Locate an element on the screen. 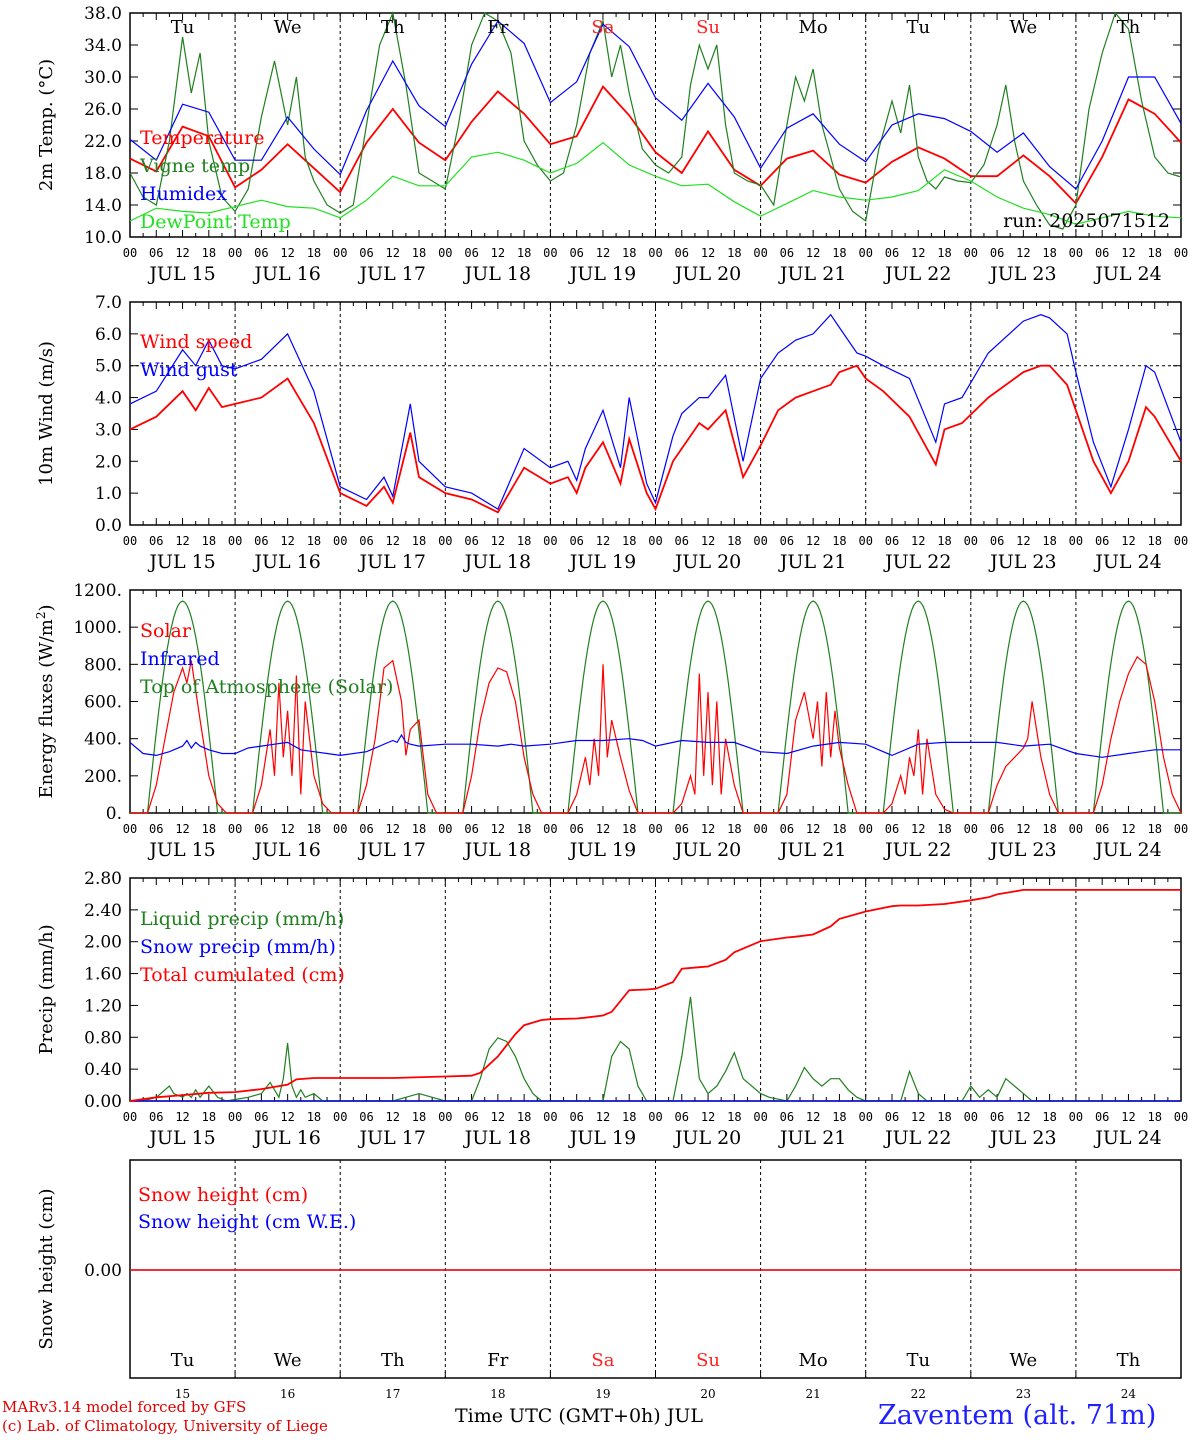 The image size is (1194, 1440). y-tick-label: 200. is located at coordinates (103, 777).